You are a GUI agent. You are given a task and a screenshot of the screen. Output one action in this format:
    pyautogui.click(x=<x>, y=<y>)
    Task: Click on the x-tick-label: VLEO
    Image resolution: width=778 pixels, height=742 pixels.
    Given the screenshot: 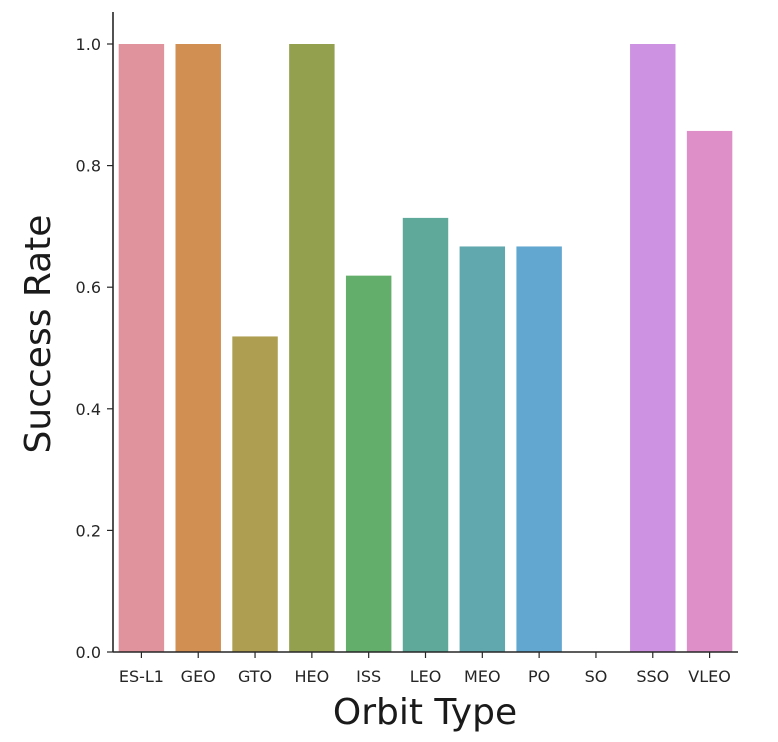 What is the action you would take?
    pyautogui.click(x=709, y=676)
    